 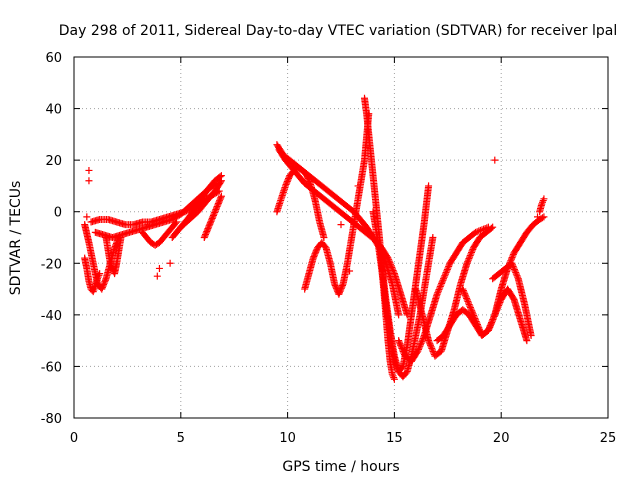 What do you see at coordinates (53, 110) in the screenshot?
I see `y-tick-label: 40` at bounding box center [53, 110].